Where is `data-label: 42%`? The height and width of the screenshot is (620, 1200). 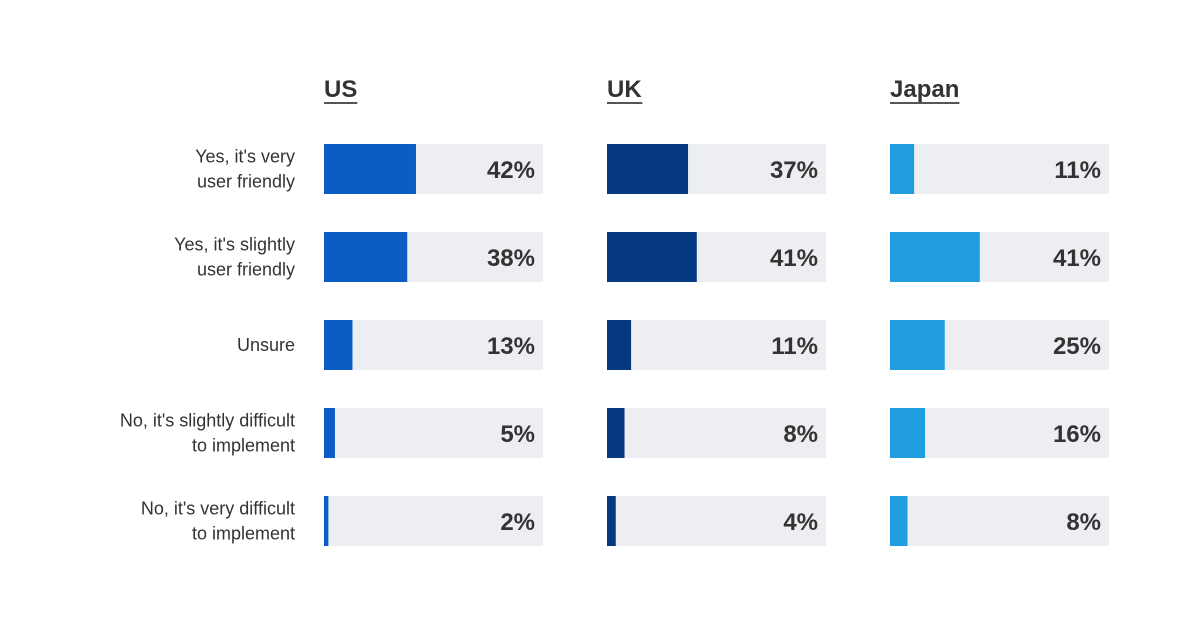 data-label: 42% is located at coordinates (511, 170).